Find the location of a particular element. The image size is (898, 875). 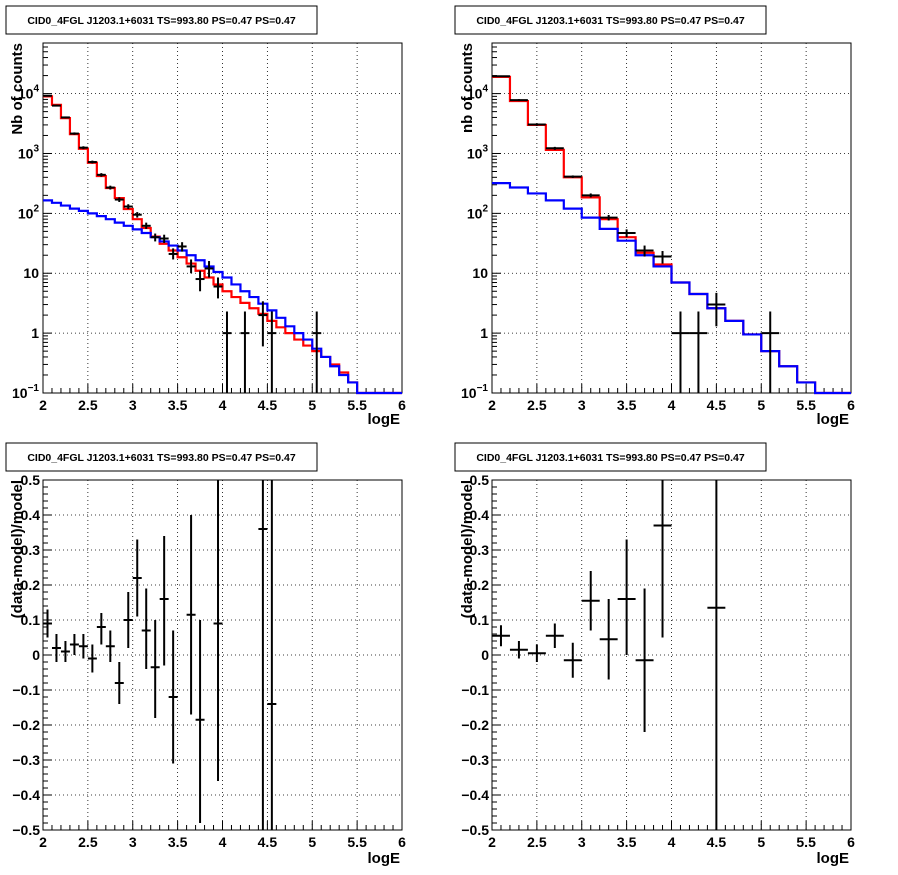

y-tick-label: 0.5 is located at coordinates (480, 480).